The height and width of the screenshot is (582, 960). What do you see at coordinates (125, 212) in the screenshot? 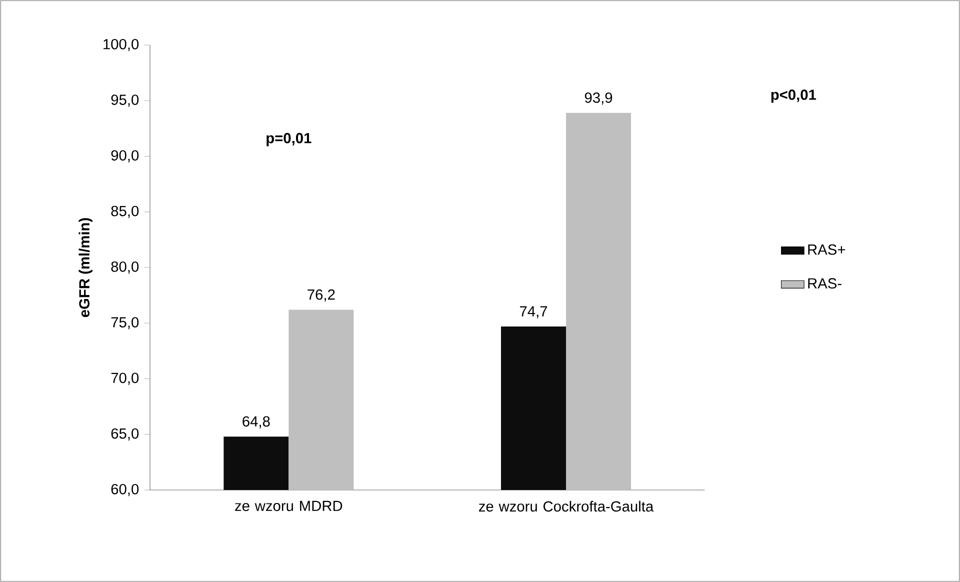
I see `y-tick-label: 85,0` at bounding box center [125, 212].